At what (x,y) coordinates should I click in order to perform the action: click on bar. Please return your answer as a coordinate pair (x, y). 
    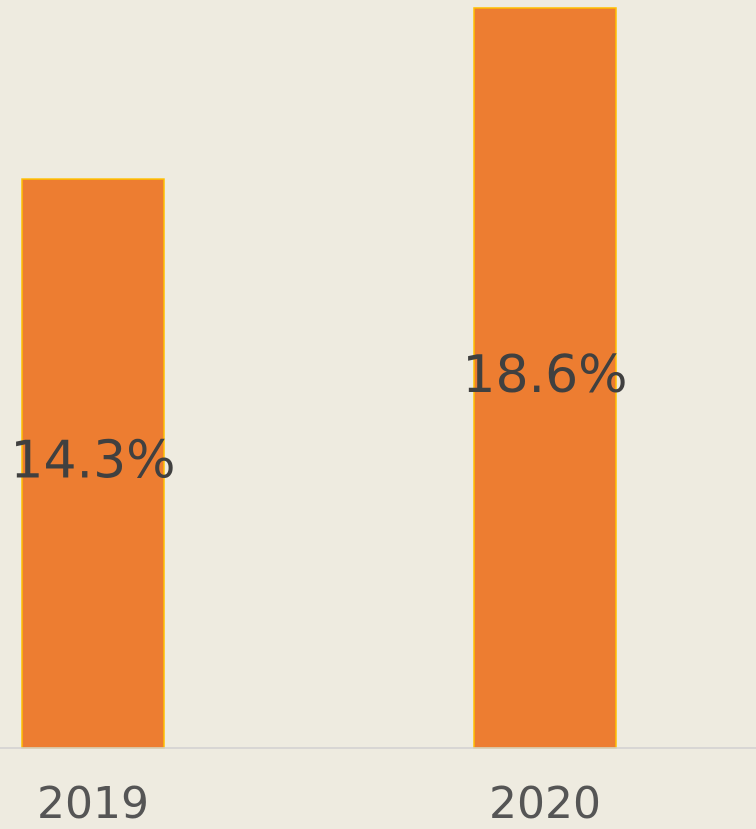
    Looking at the image, I should click on (93, 463).